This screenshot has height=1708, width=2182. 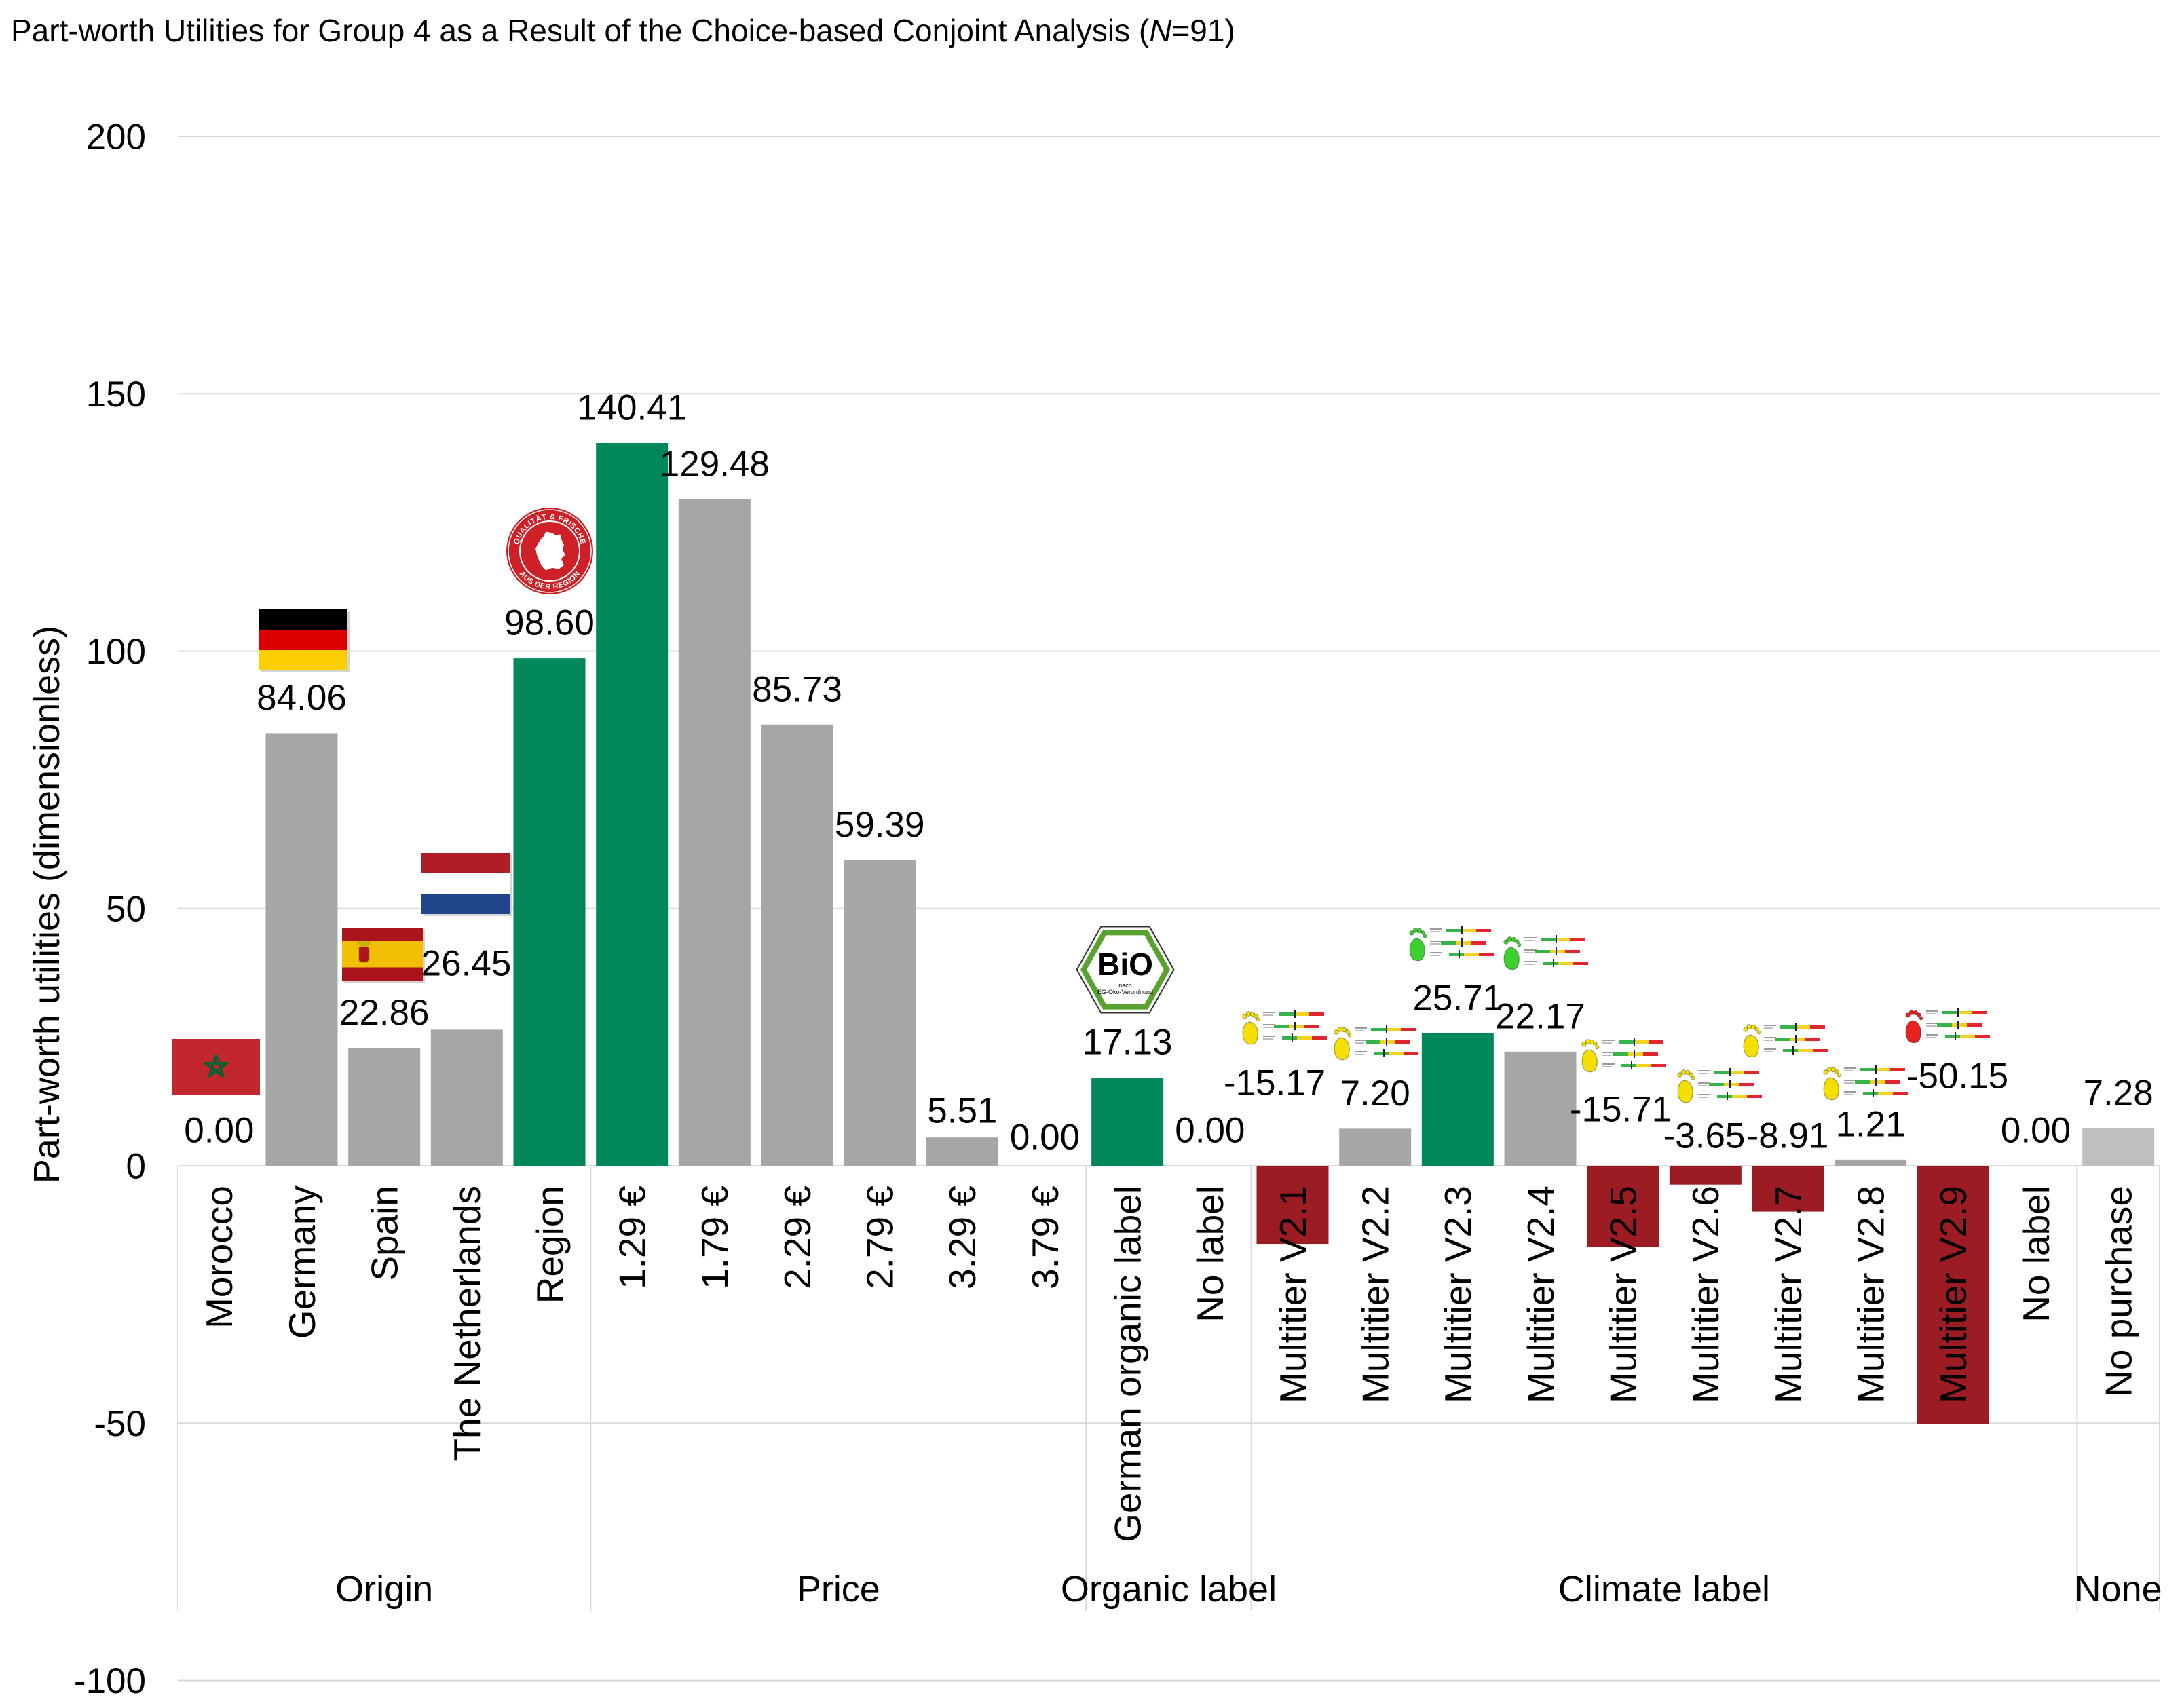 What do you see at coordinates (364, 954) in the screenshot?
I see `coat-of-arms-shield` at bounding box center [364, 954].